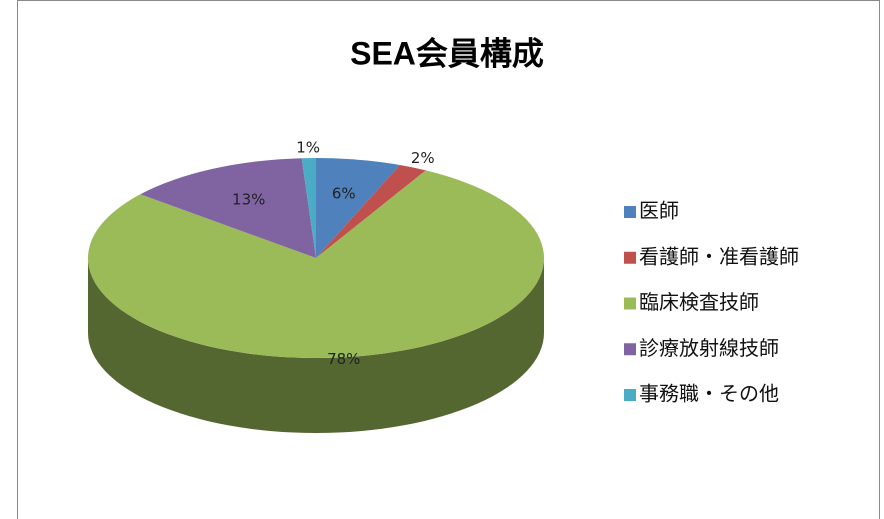 The width and height of the screenshot is (884, 519). What do you see at coordinates (343, 359) in the screenshot?
I see `data-label: 78%` at bounding box center [343, 359].